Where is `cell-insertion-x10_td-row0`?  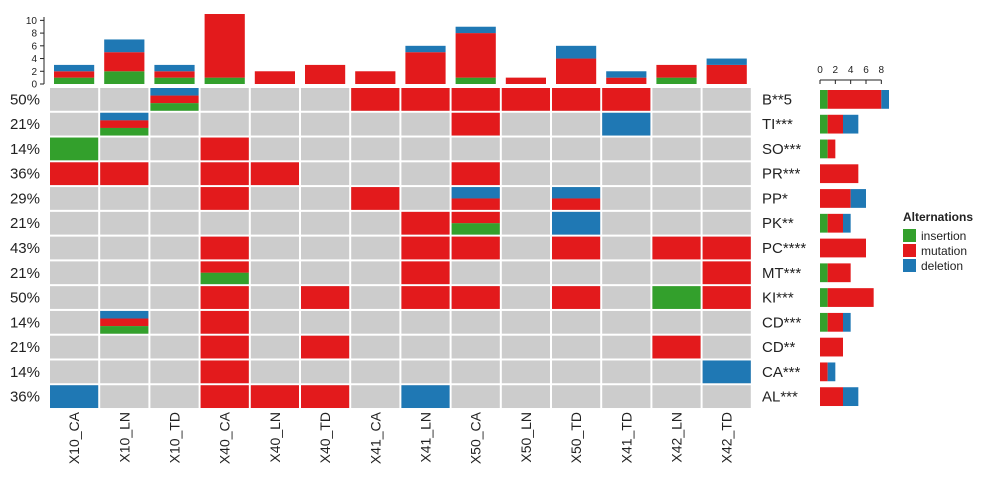 cell-insertion-x10_td-row0 is located at coordinates (174, 107).